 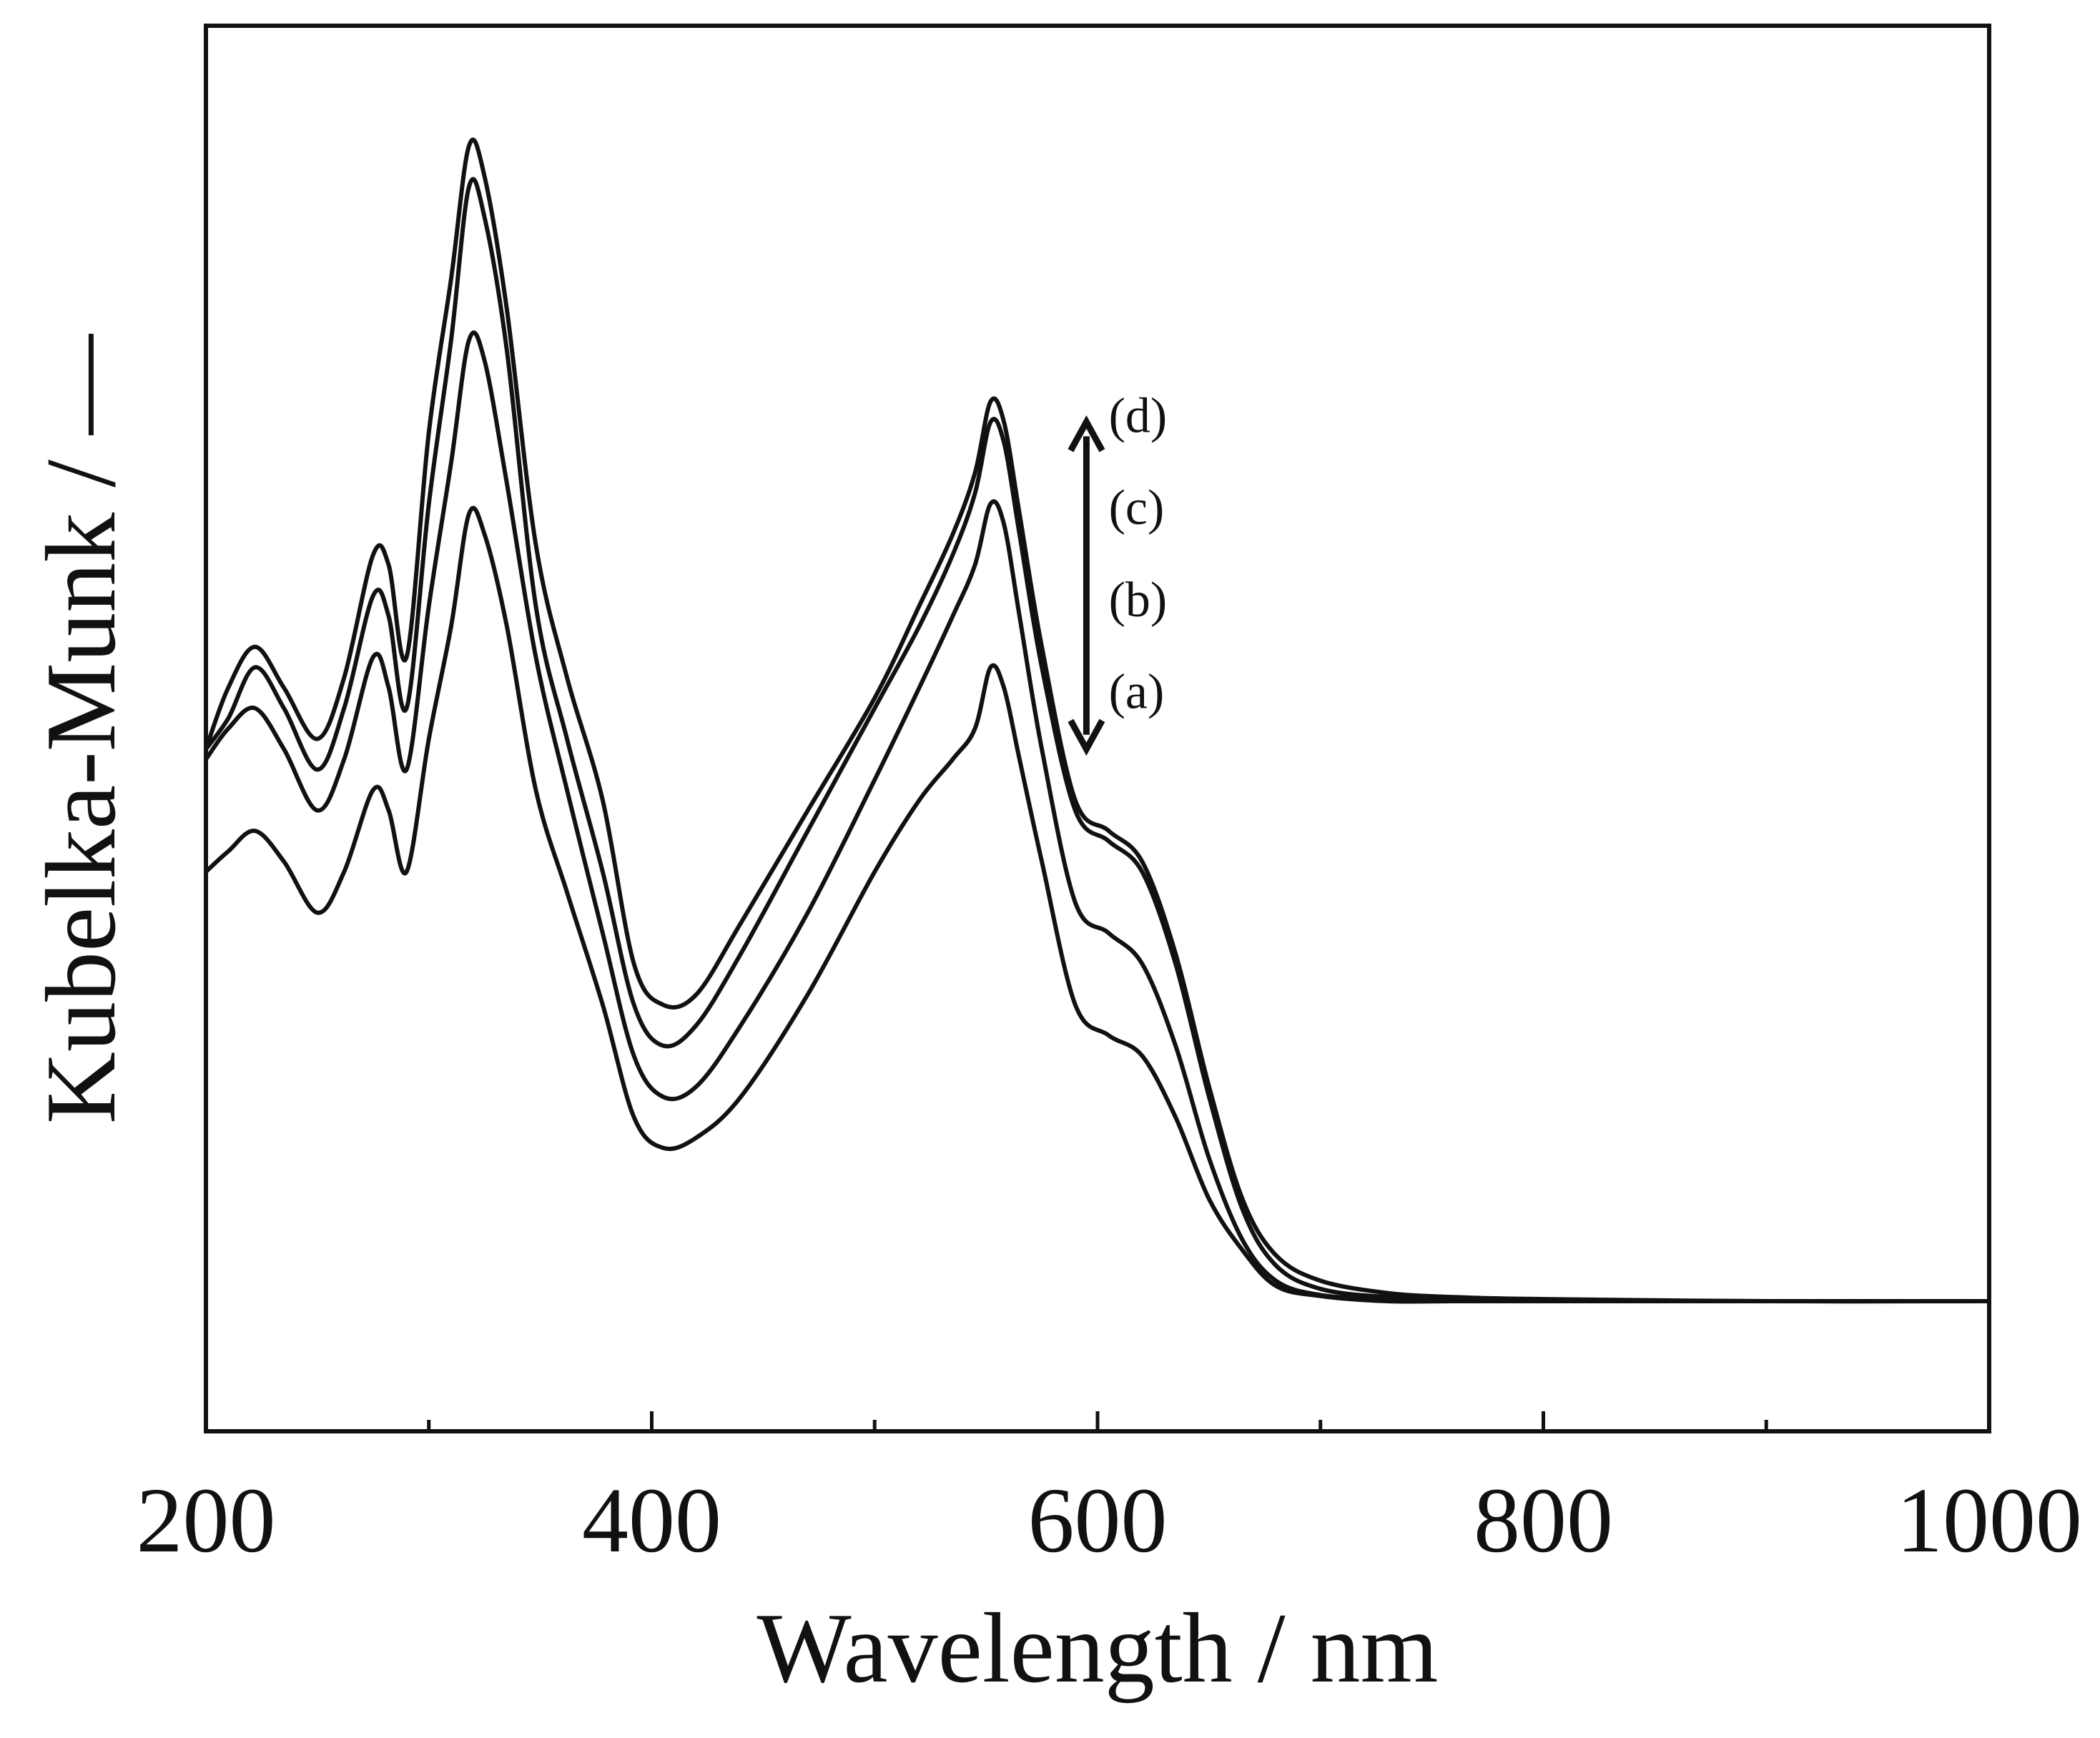 What do you see at coordinates (1086, 434) in the screenshot?
I see `arrow-head-up` at bounding box center [1086, 434].